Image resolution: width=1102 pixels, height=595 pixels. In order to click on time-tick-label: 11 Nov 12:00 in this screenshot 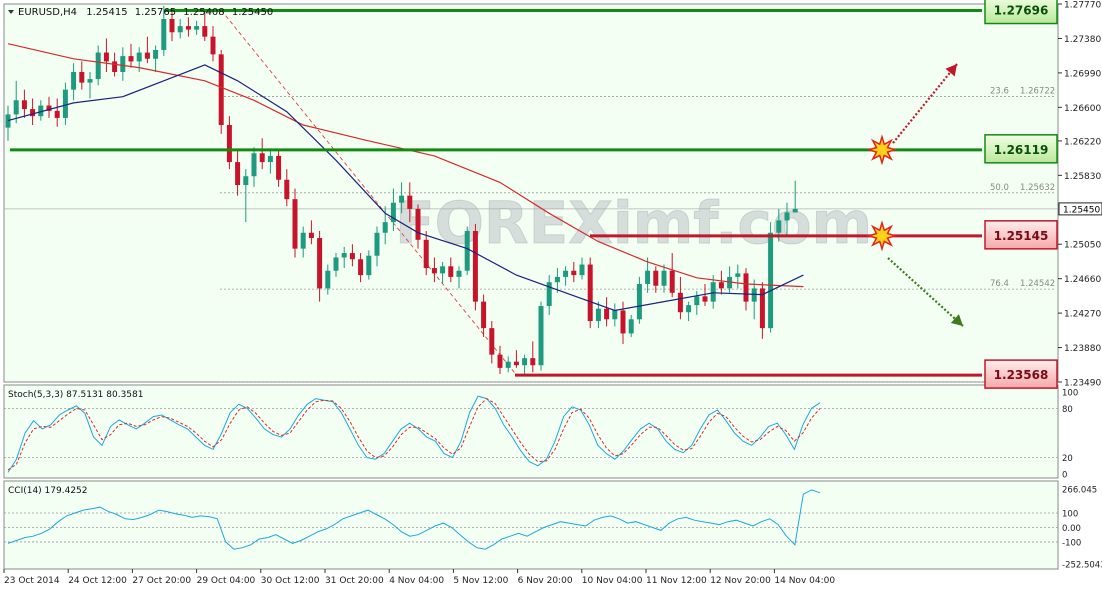, I will do `click(676, 581)`.